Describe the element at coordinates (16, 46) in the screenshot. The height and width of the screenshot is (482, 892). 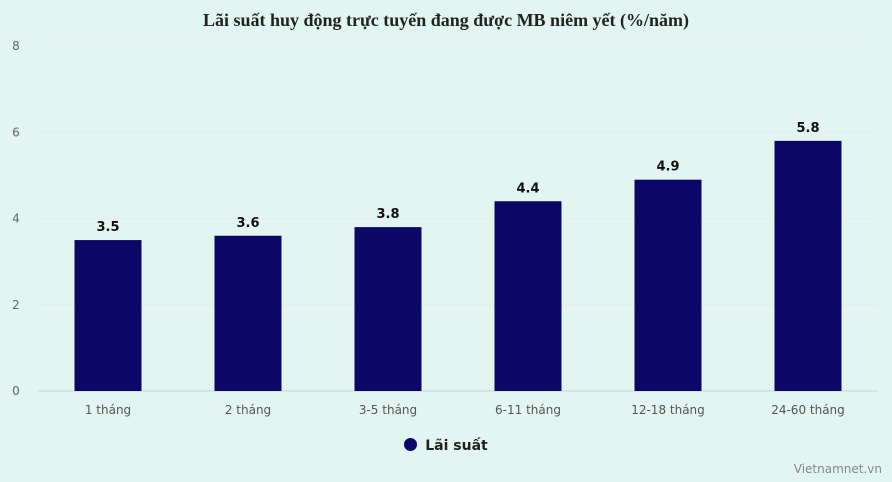
I see `y-tick-label: 8` at that location.